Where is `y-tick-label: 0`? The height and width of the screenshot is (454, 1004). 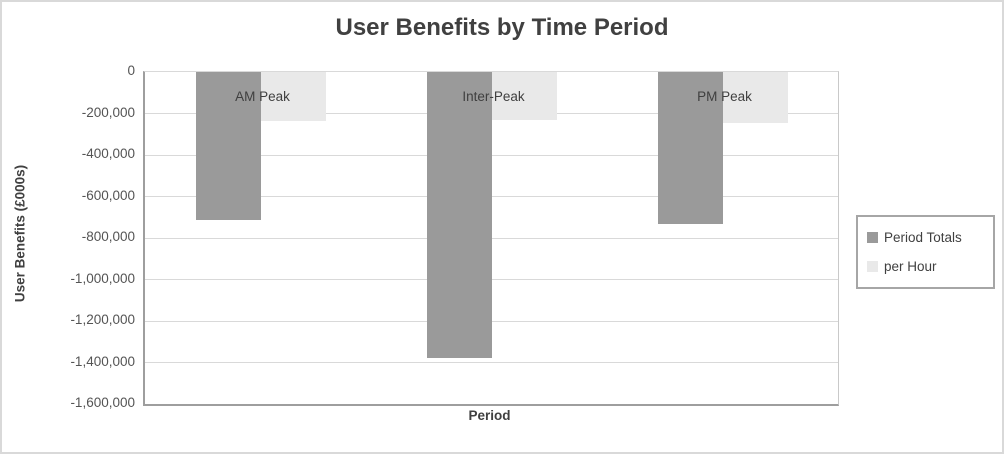 y-tick-label: 0 is located at coordinates (131, 70).